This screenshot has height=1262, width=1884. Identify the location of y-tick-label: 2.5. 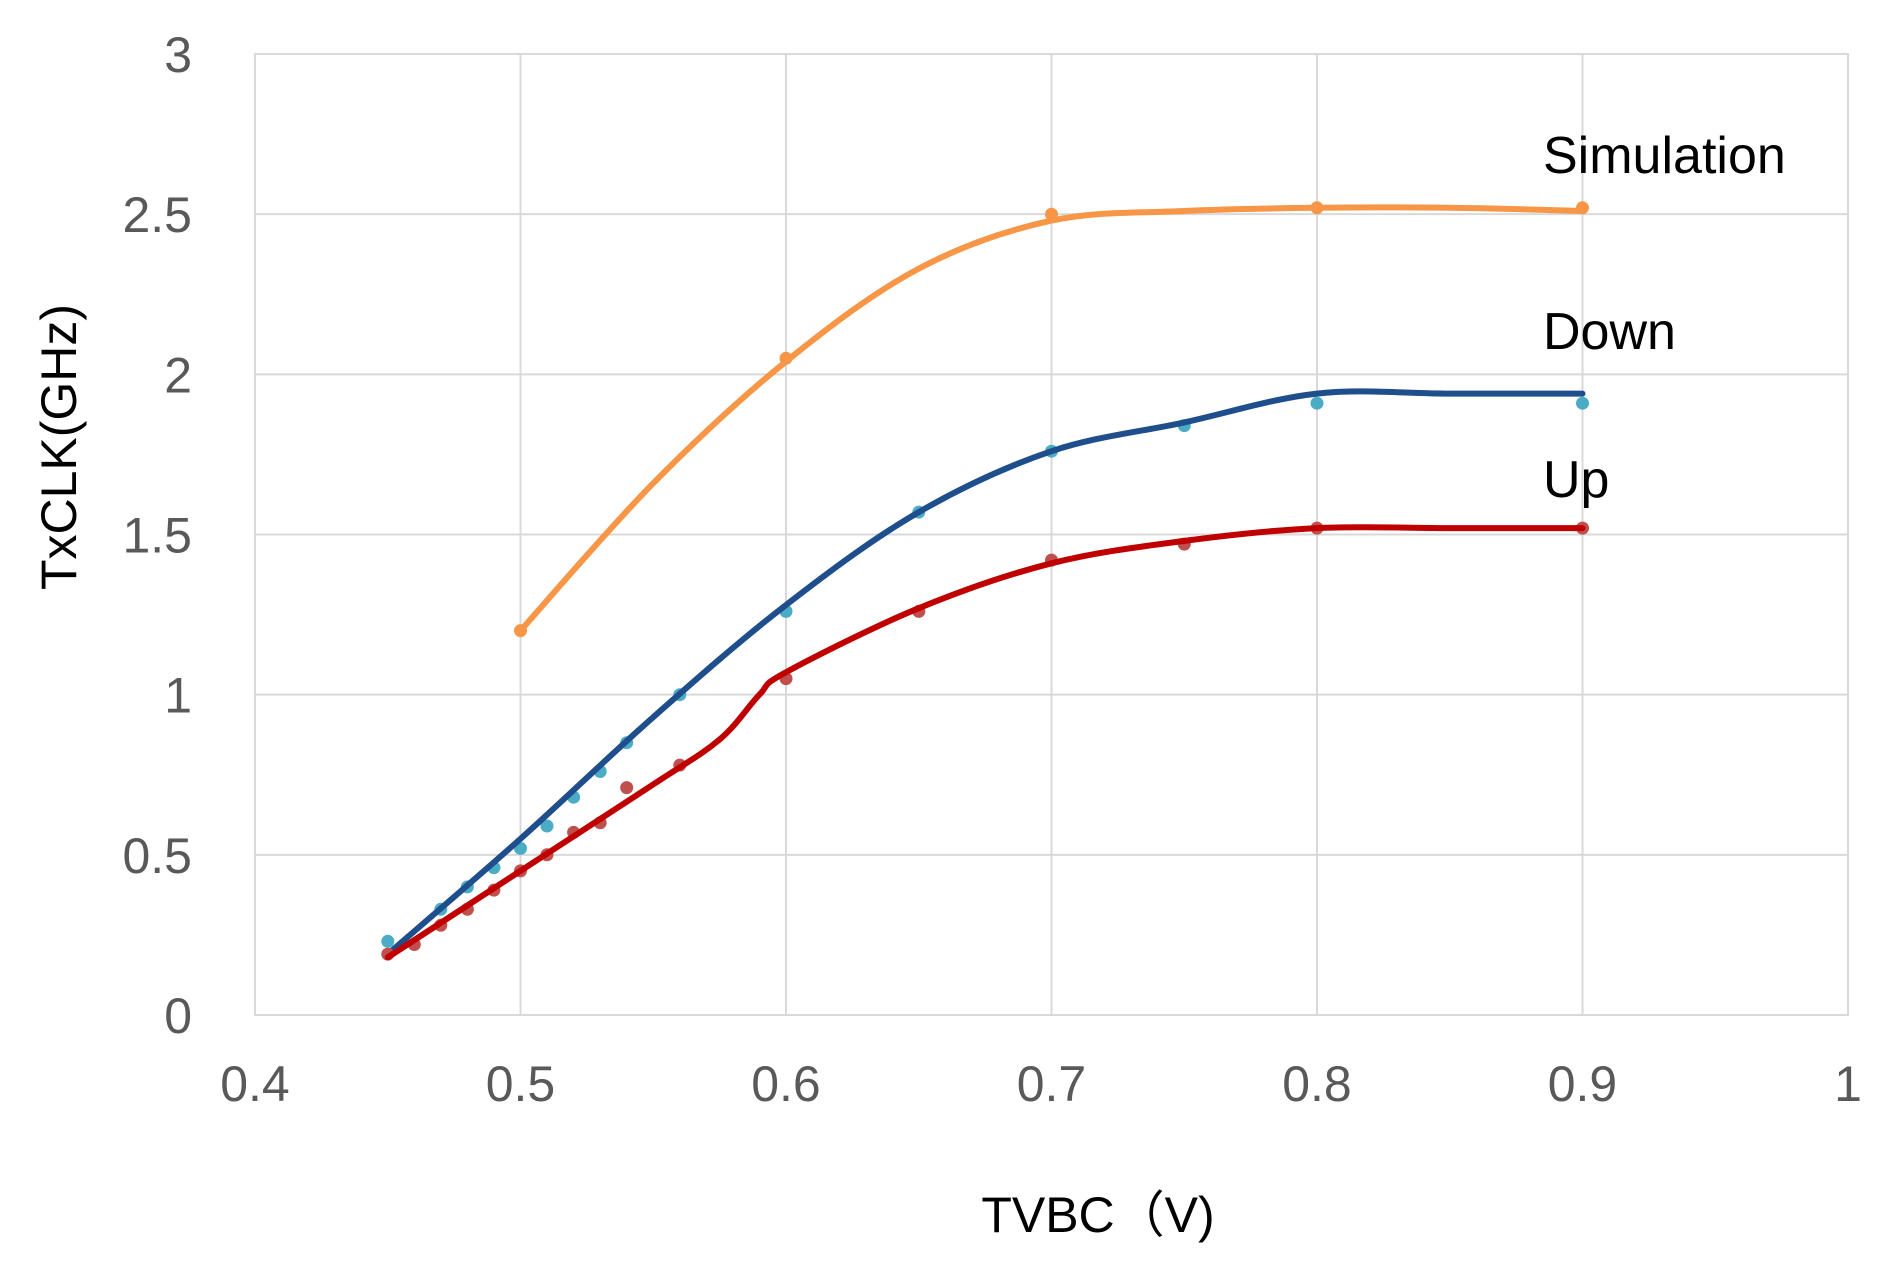
(157, 215).